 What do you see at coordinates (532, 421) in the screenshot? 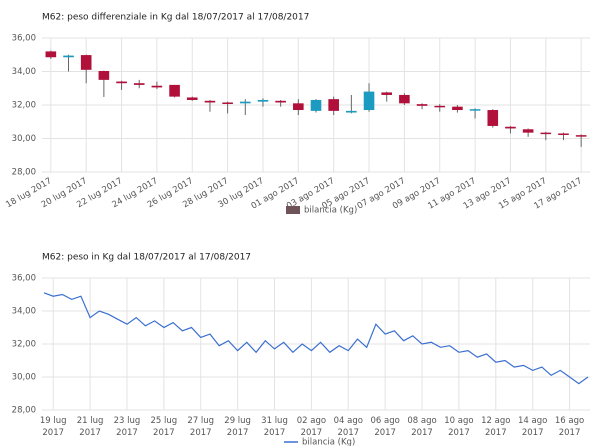
I see `x-tick-line: 14 ago` at bounding box center [532, 421].